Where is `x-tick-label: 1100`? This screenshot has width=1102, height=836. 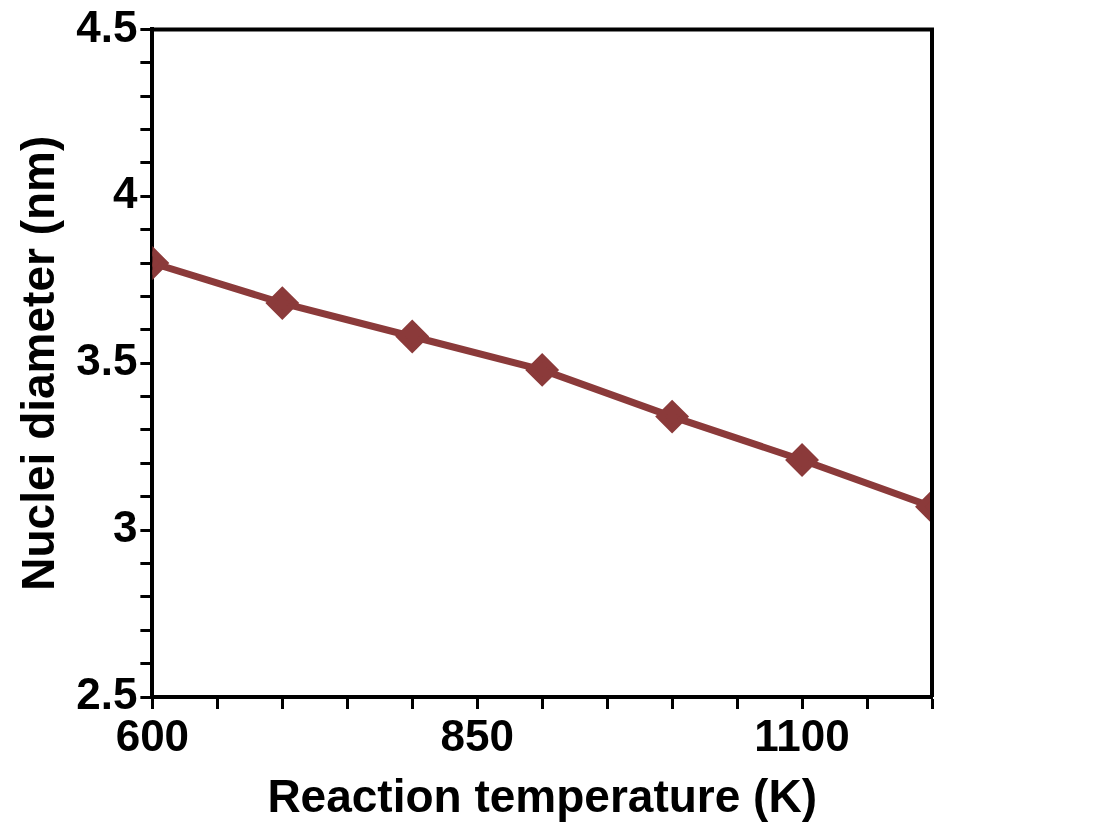 x-tick-label: 1100 is located at coordinates (802, 735).